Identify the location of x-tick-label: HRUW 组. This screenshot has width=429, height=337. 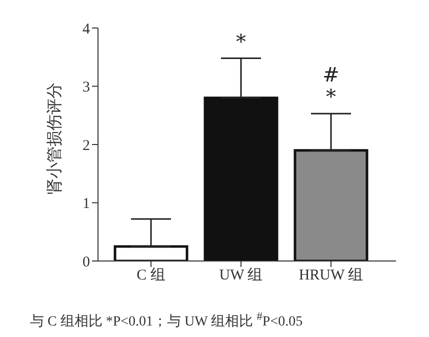
(331, 275).